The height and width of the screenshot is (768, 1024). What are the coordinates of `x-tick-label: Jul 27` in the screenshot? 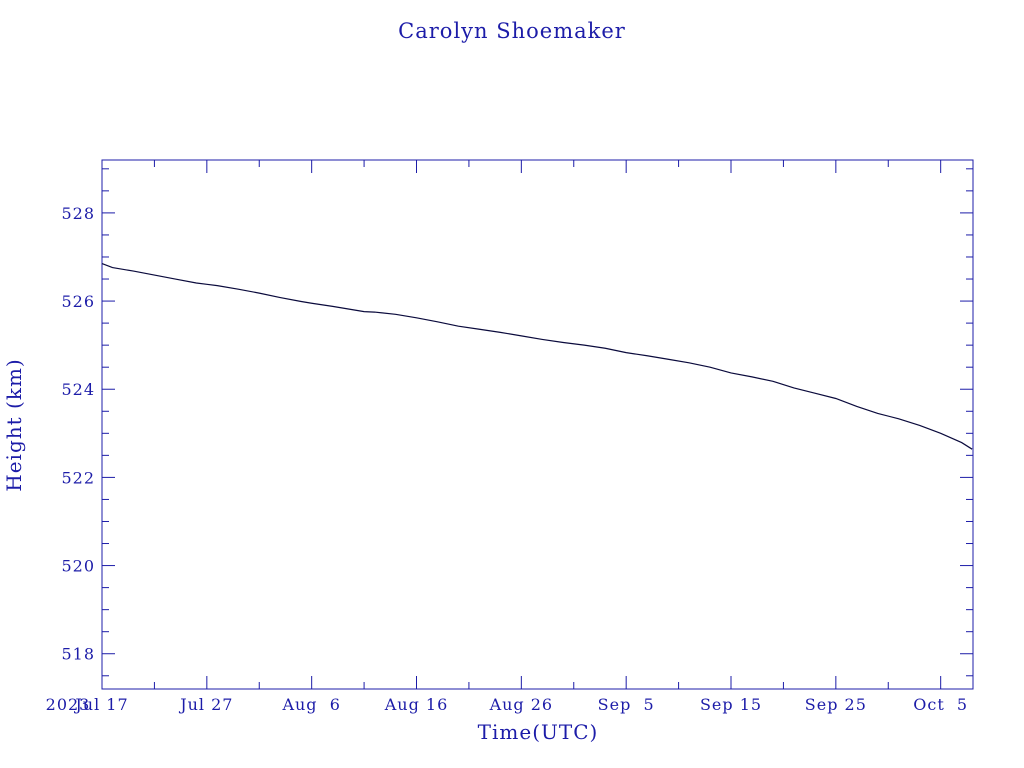 It's located at (205, 704).